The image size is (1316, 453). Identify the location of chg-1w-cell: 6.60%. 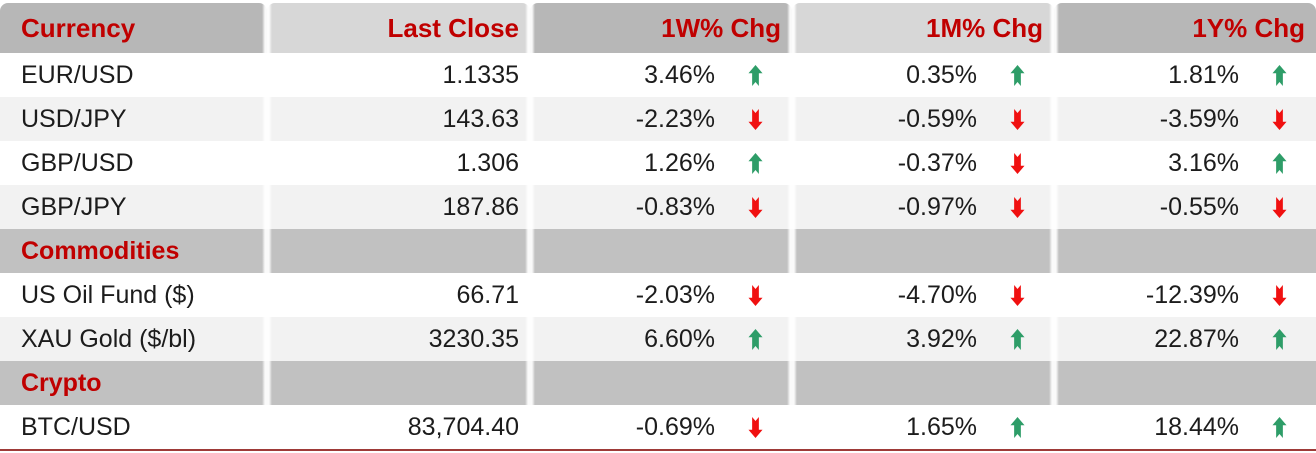
(661, 339).